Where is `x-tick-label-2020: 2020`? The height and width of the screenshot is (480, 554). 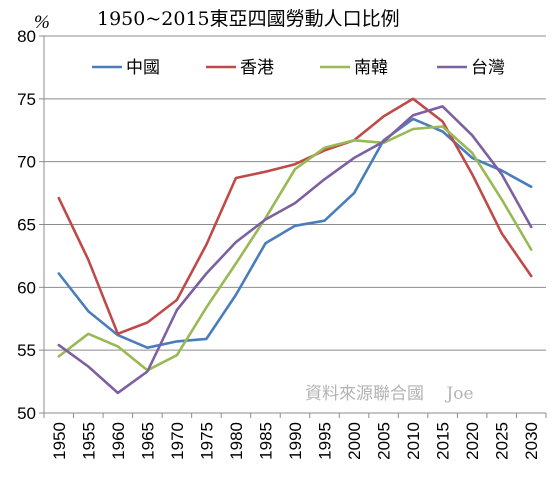 x-tick-label-2020: 2020 is located at coordinates (472, 441).